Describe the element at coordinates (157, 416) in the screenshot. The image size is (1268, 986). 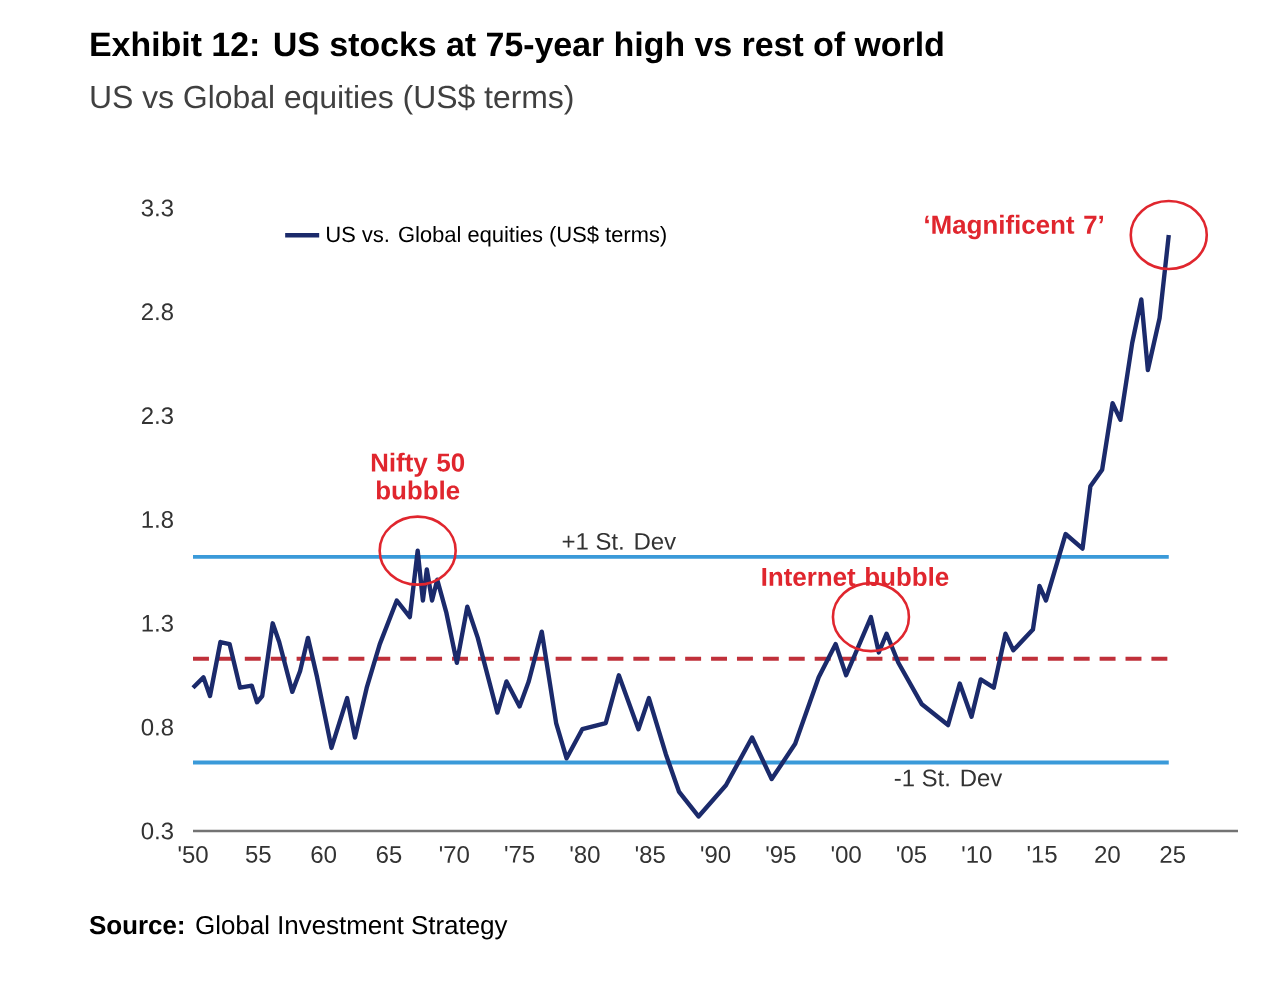
I see `y-tick-label: 2.3` at that location.